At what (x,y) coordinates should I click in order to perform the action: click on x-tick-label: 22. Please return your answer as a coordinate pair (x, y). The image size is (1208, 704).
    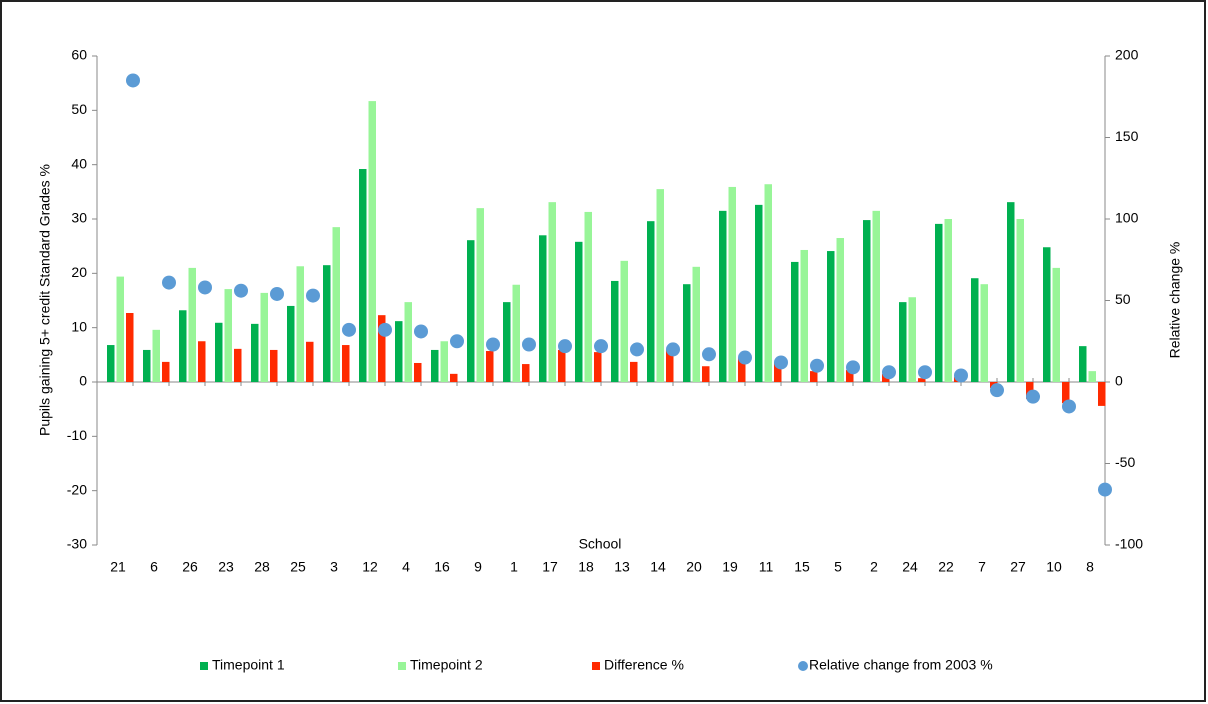
    Looking at the image, I should click on (946, 567).